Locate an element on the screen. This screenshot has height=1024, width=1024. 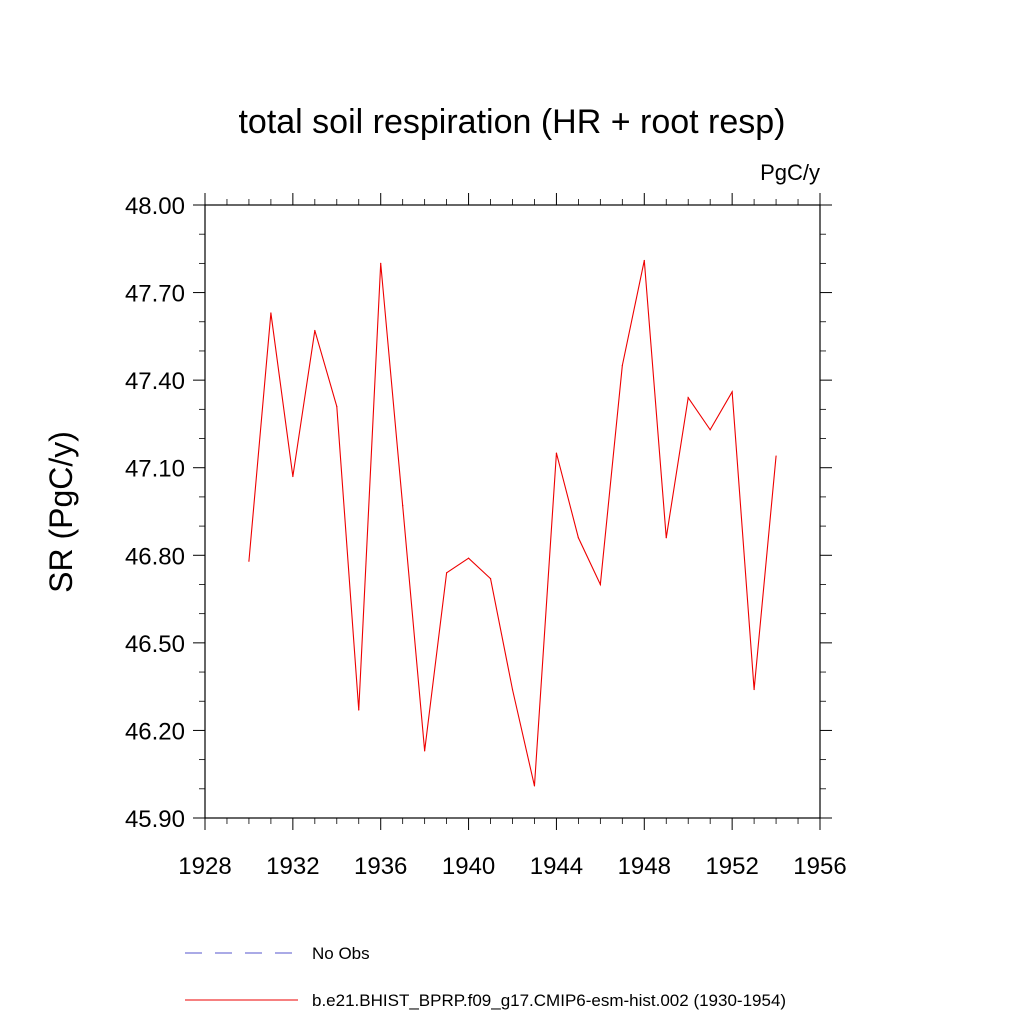
x-tick-label: 1944 is located at coordinates (556, 866).